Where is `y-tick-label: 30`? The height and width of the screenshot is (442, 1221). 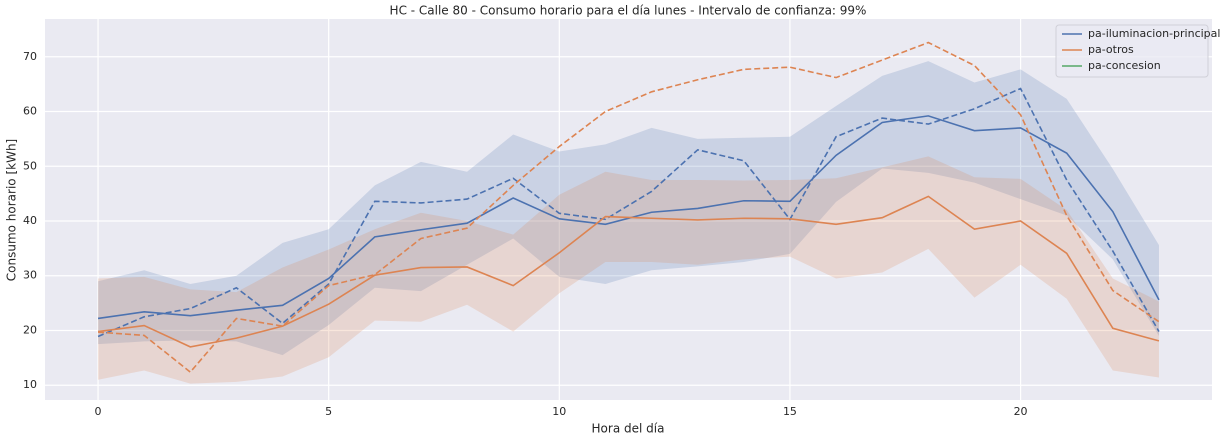
y-tick-label: 30 is located at coordinates (30, 275).